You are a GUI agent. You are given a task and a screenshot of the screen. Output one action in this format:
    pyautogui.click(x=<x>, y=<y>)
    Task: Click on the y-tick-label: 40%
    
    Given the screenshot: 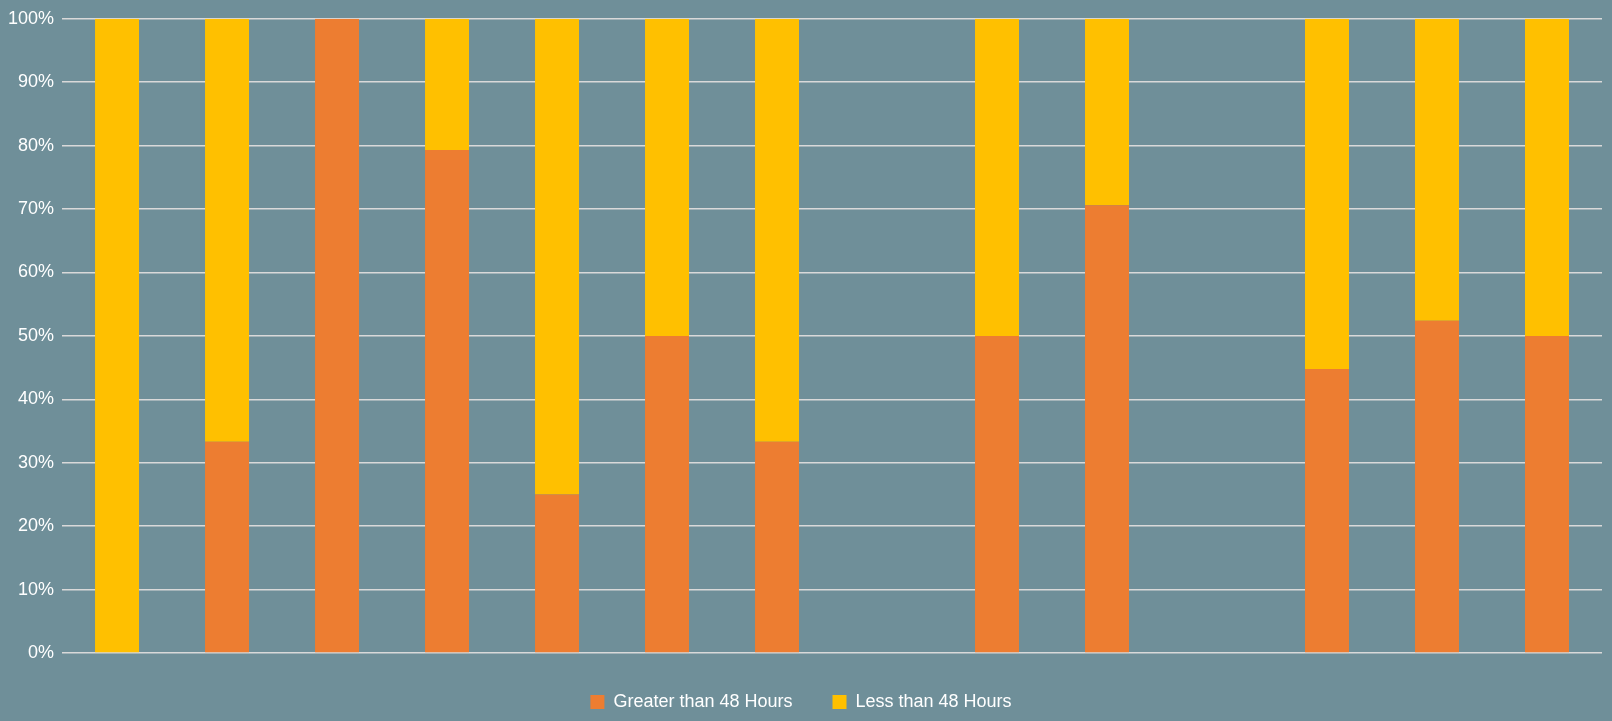 What is the action you would take?
    pyautogui.click(x=36, y=398)
    